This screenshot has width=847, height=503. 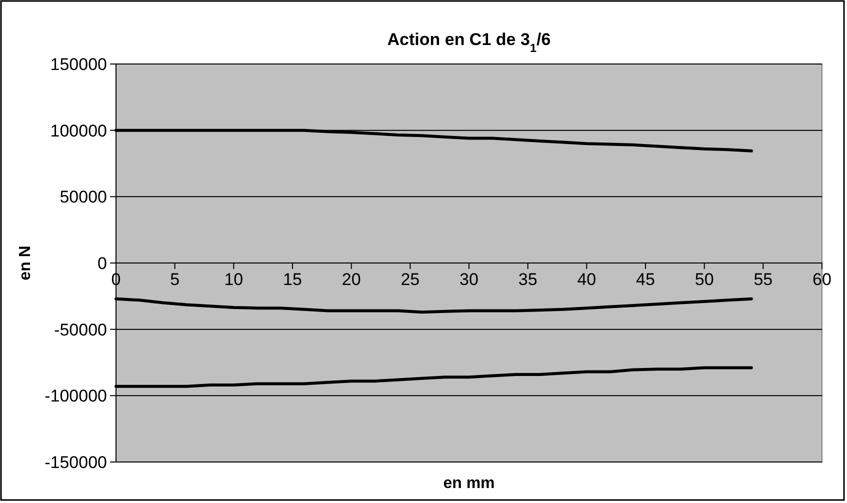 What do you see at coordinates (75, 396) in the screenshot?
I see `y-tick-label: -100000` at bounding box center [75, 396].